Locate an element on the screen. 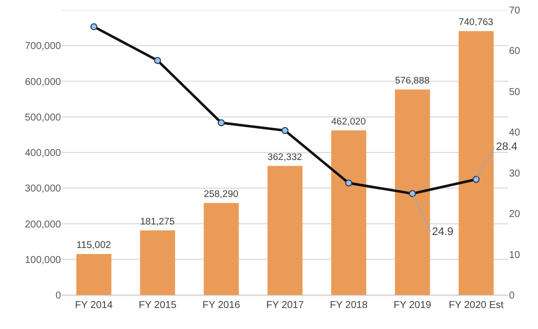 The width and height of the screenshot is (538, 329). y2-tick-label: 0 is located at coordinates (512, 296).